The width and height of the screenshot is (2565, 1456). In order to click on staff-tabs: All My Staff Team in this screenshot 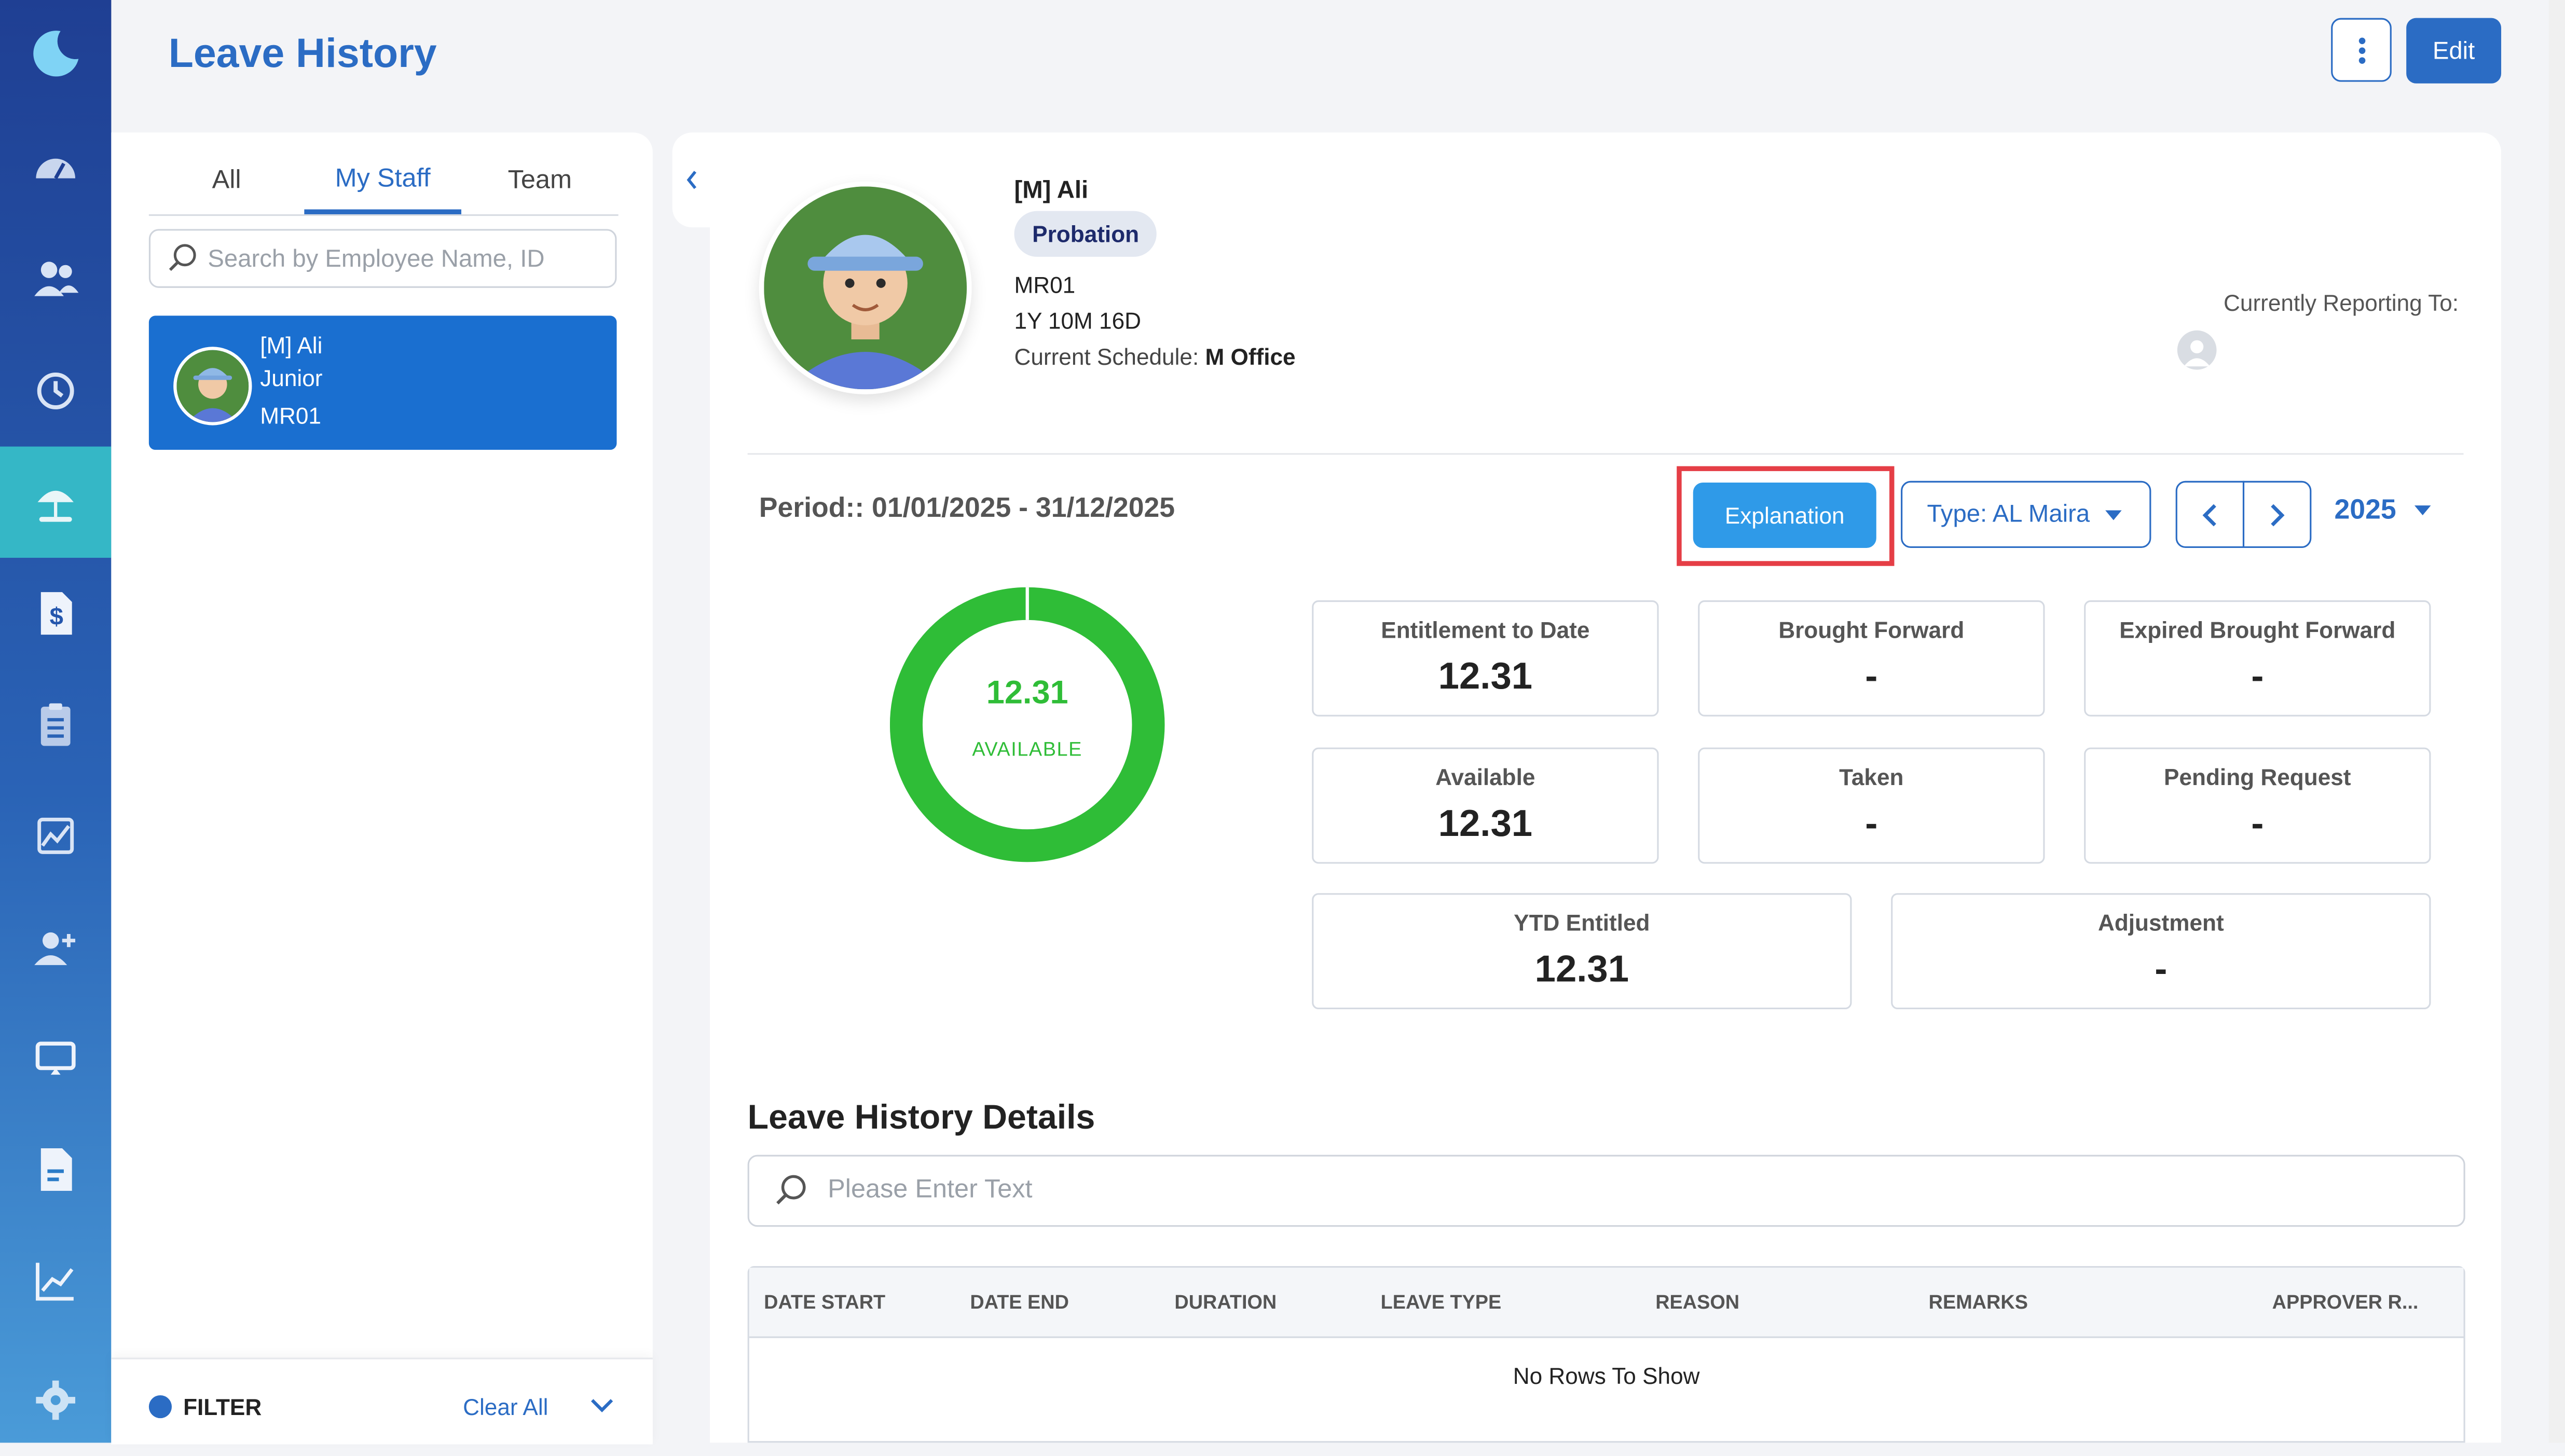, I will do `click(383, 183)`.